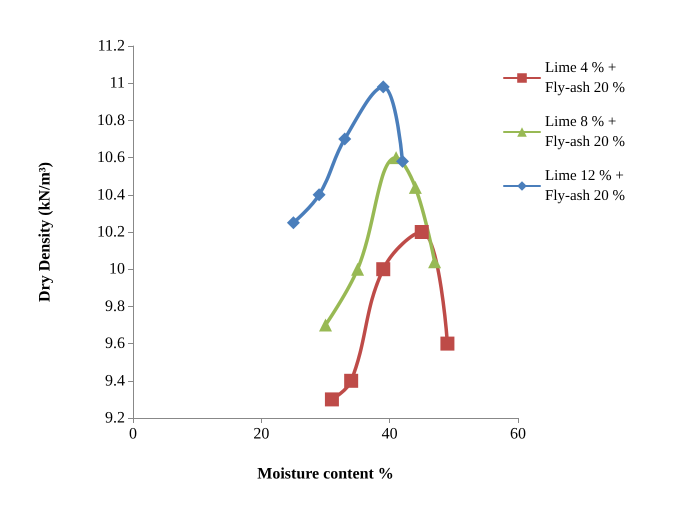 Image resolution: width=688 pixels, height=515 pixels. What do you see at coordinates (390, 434) in the screenshot?
I see `x-tick-label: 40` at bounding box center [390, 434].